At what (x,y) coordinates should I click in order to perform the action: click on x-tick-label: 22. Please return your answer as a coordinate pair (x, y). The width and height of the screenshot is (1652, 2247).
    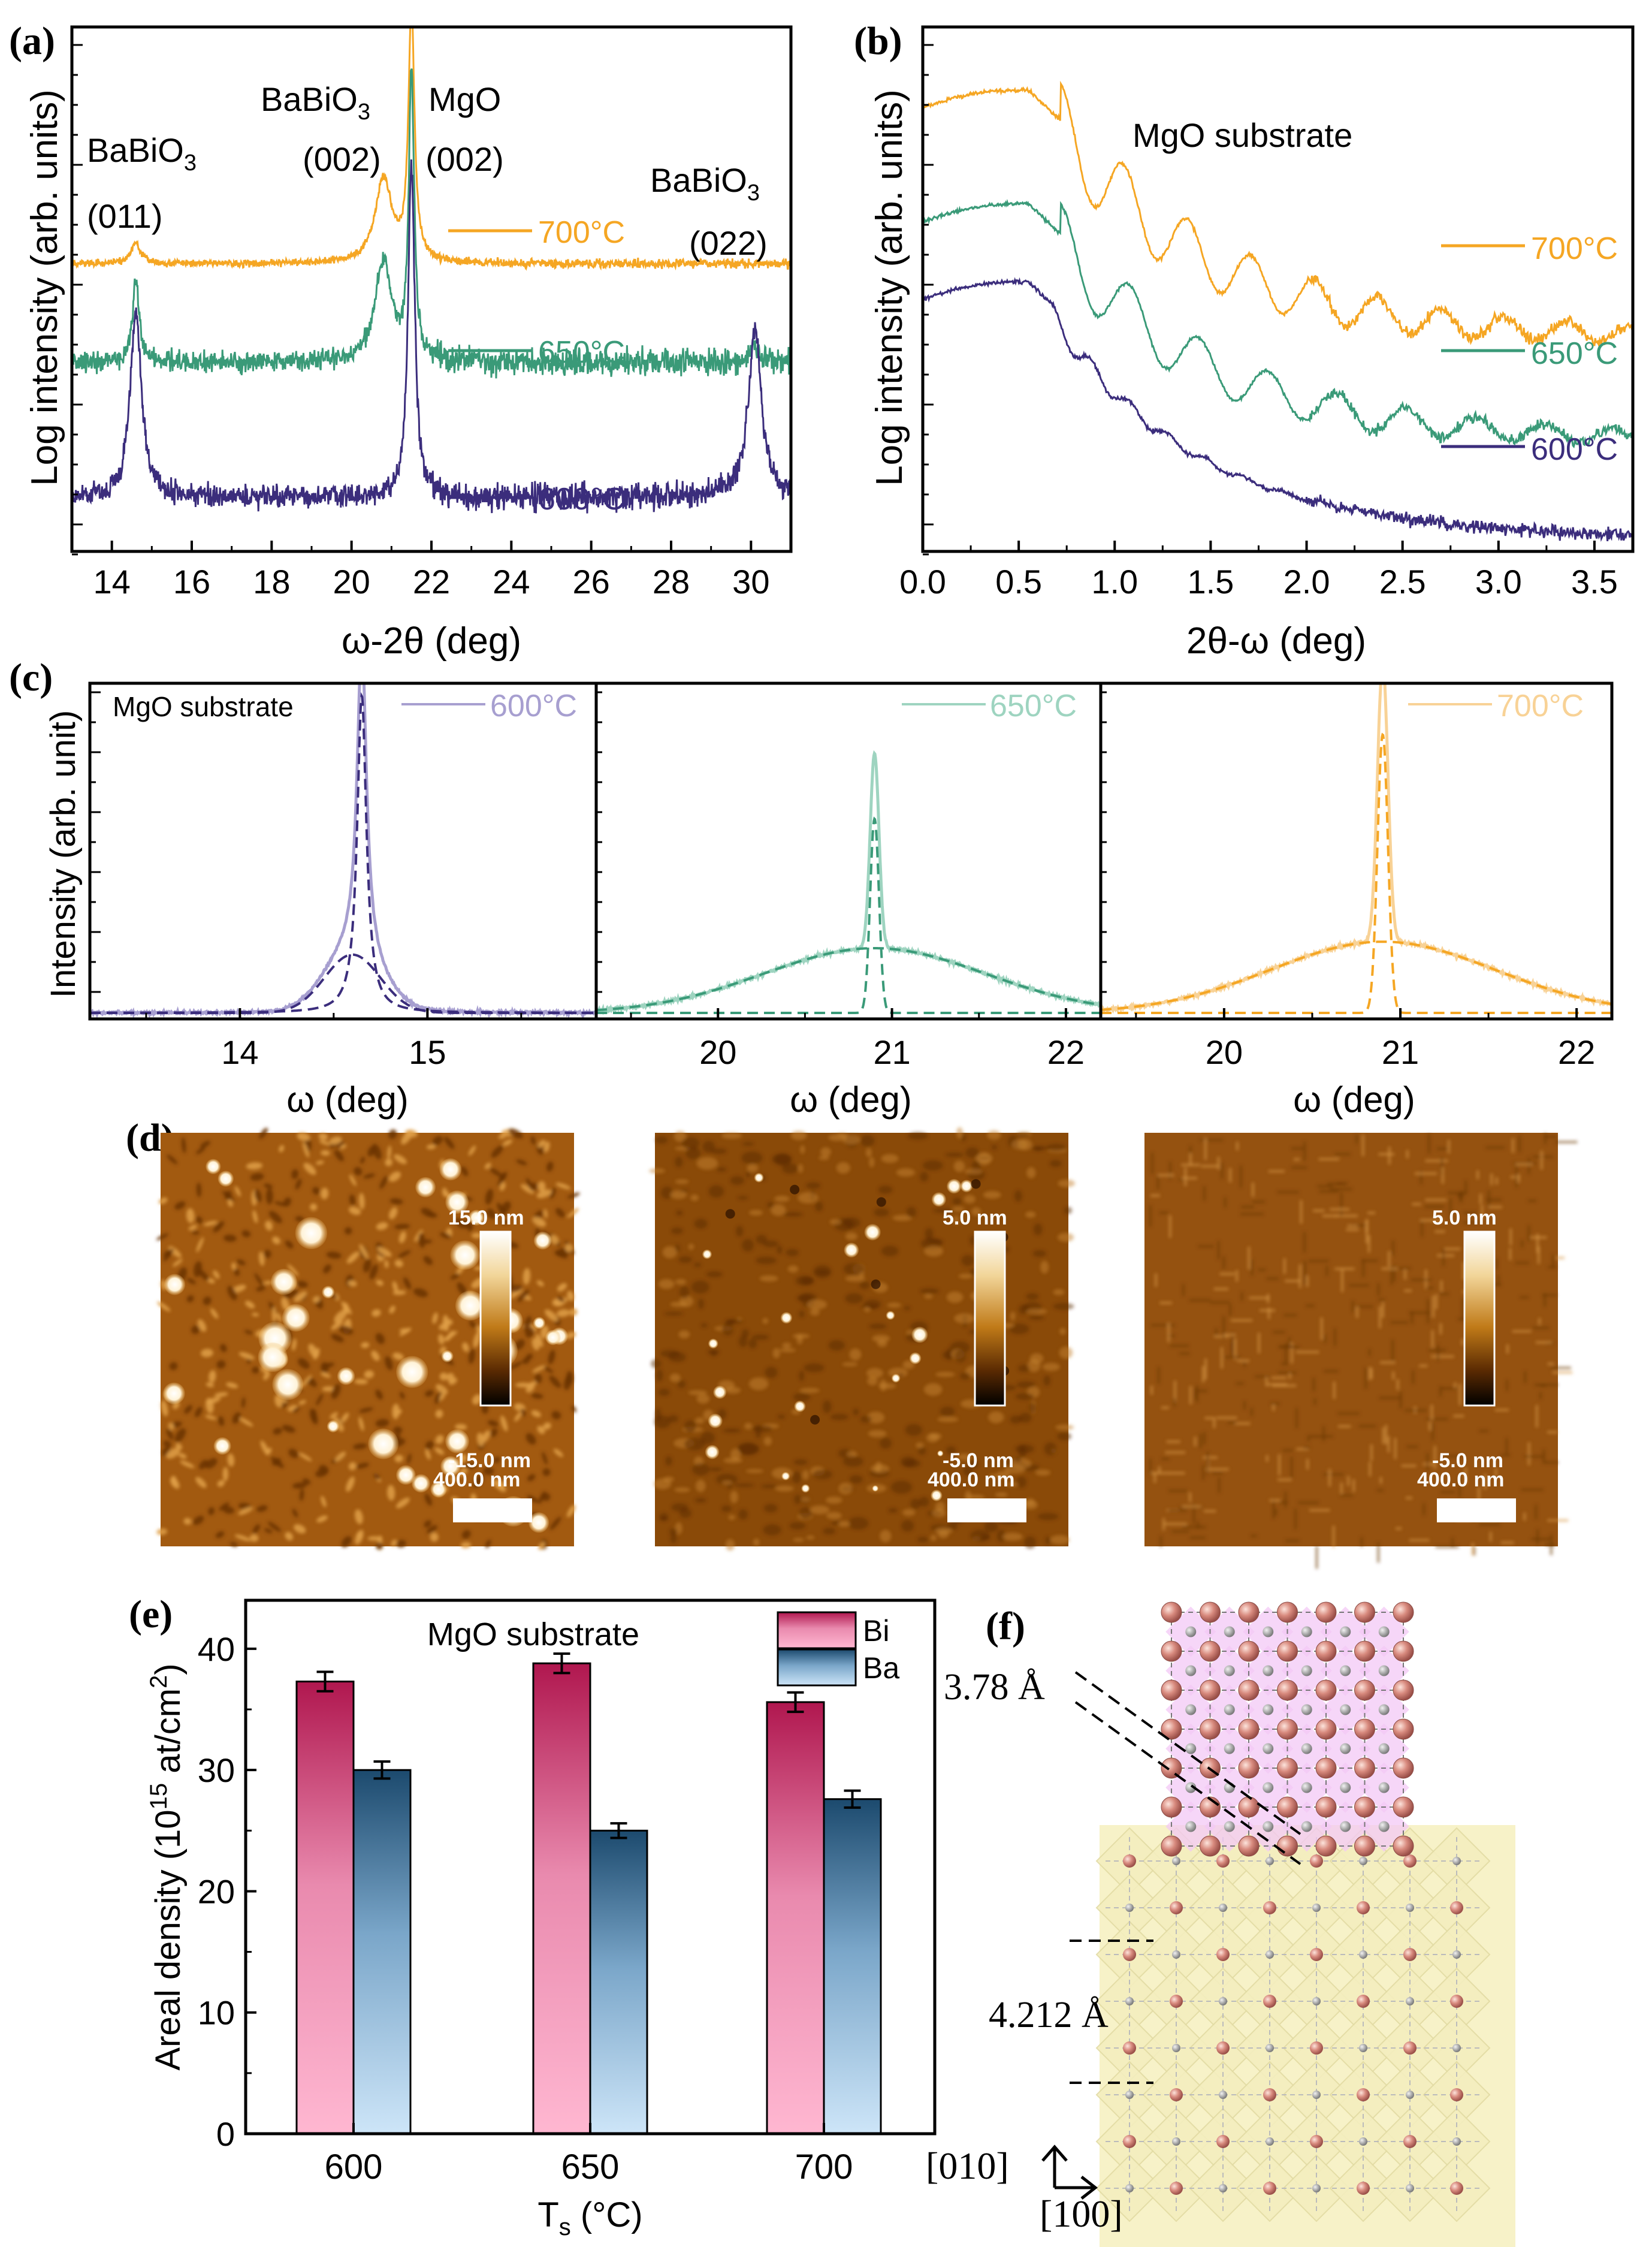
    Looking at the image, I should click on (1066, 1052).